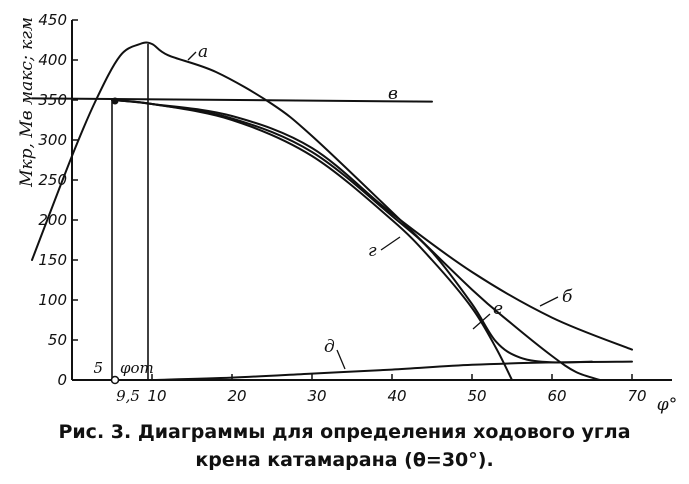  Describe the element at coordinates (393, 94) in the screenshot. I see `curve-label-2: в` at that location.